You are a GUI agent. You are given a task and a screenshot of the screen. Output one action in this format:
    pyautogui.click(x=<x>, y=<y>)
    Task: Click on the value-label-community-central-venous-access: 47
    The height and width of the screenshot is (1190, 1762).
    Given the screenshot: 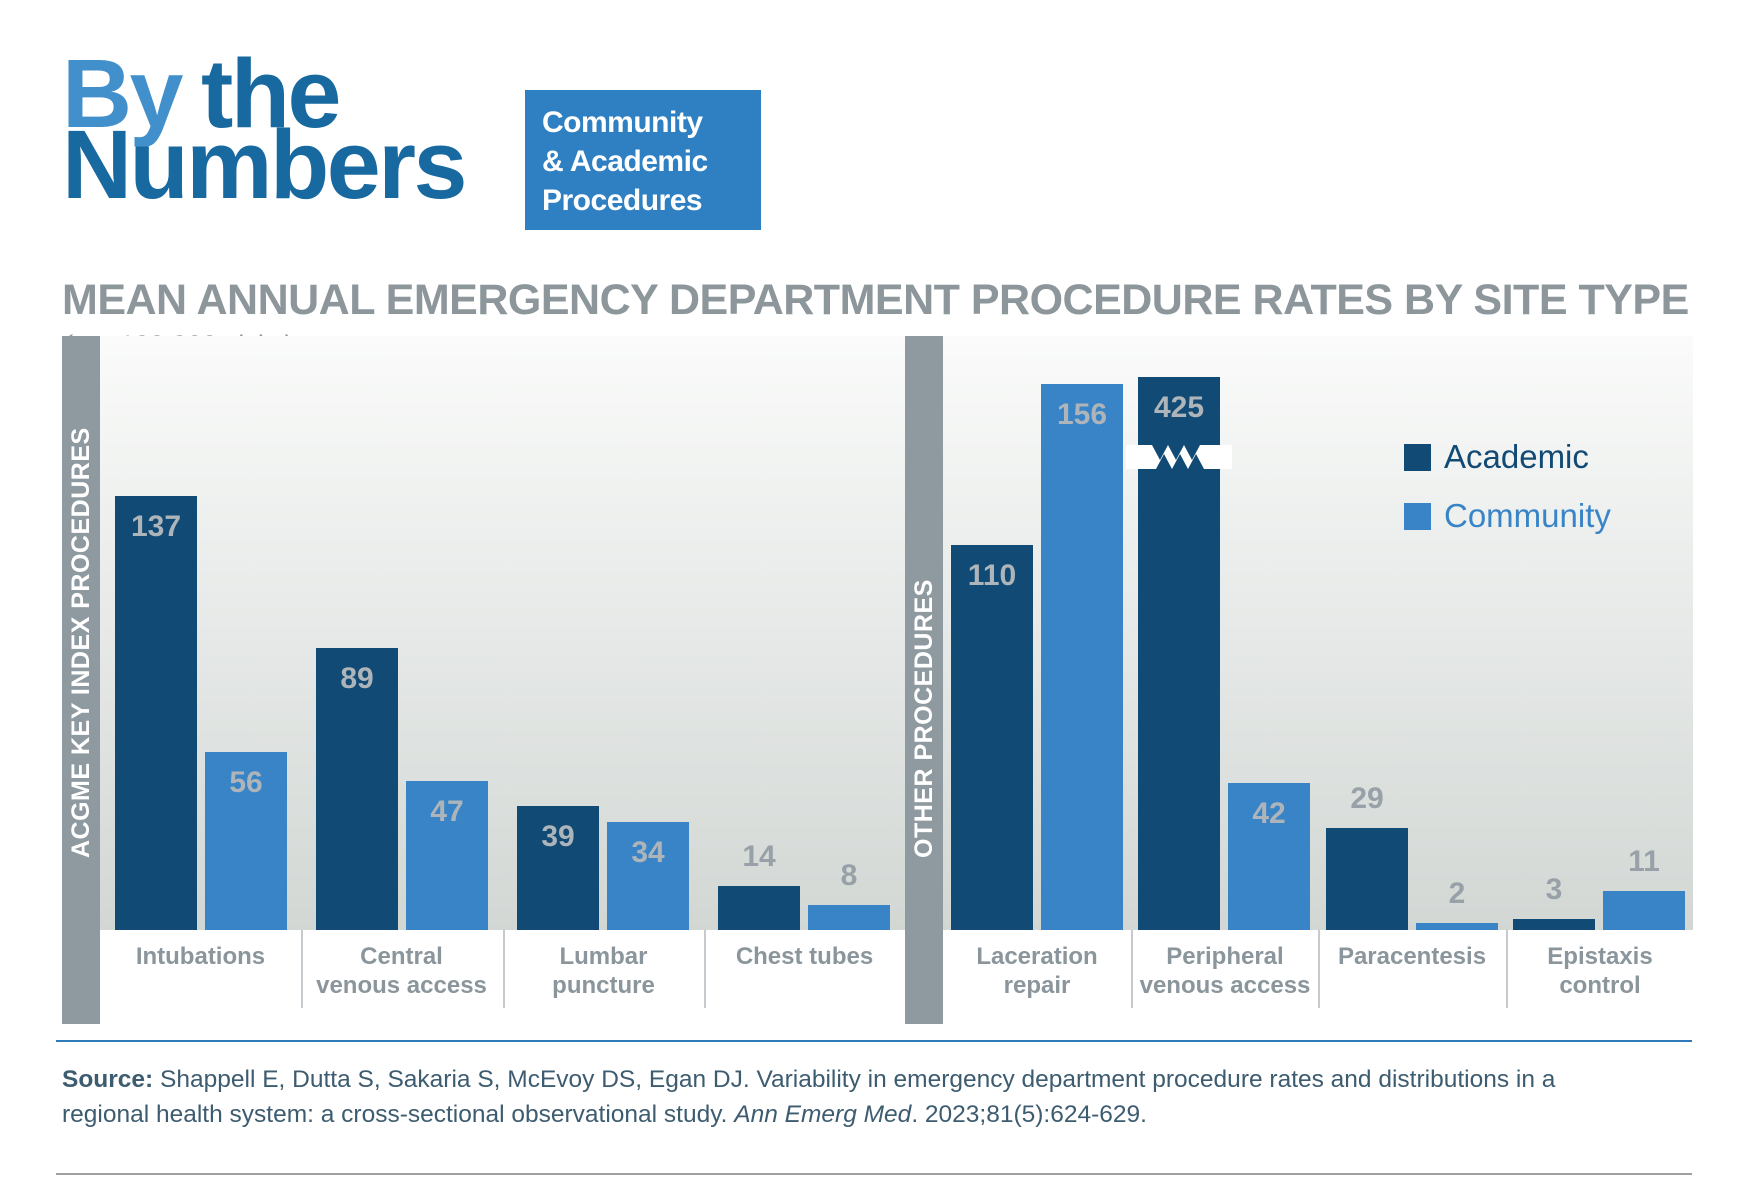 What is the action you would take?
    pyautogui.click(x=447, y=811)
    